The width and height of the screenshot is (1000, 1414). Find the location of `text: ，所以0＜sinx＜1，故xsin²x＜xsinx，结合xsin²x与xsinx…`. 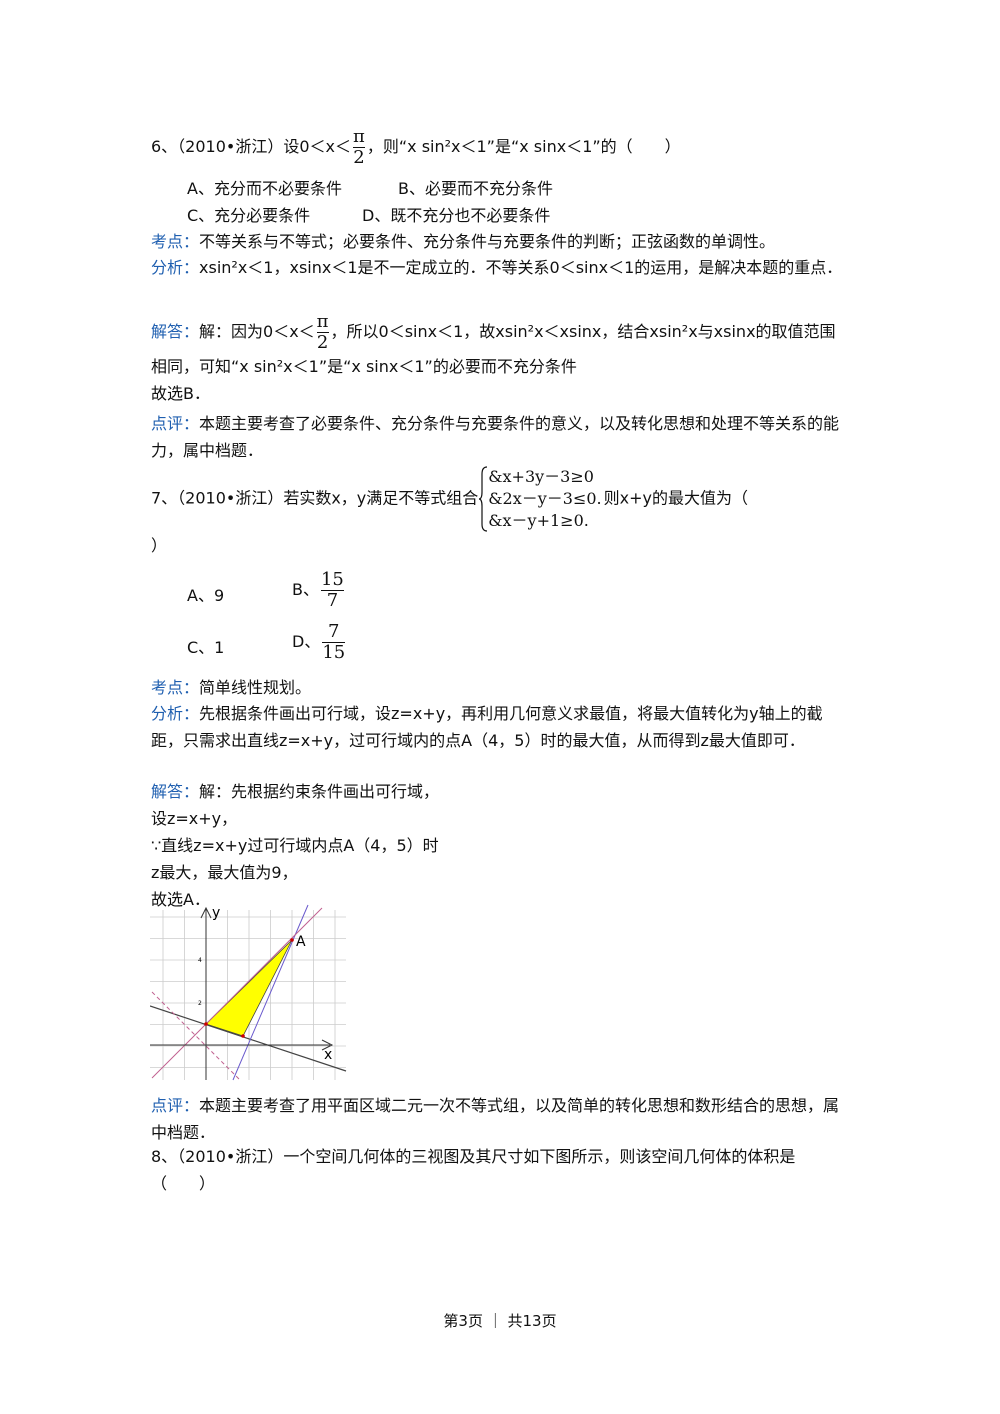

text: ，所以0＜sinx＜1，故xsin²x＜xsinx，结合xsin²x与xsinx… is located at coordinates (493, 349).